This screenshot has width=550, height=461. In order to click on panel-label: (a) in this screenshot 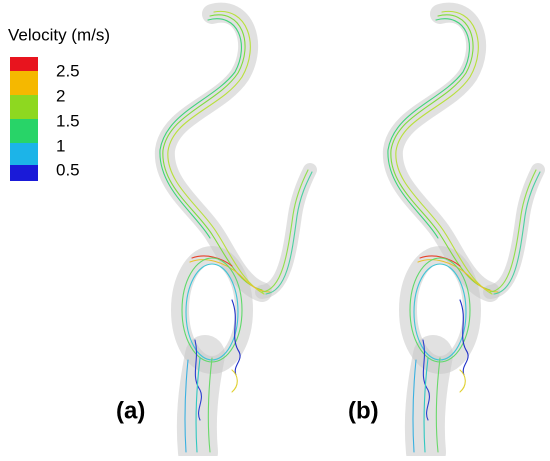, I will do `click(130, 410)`.